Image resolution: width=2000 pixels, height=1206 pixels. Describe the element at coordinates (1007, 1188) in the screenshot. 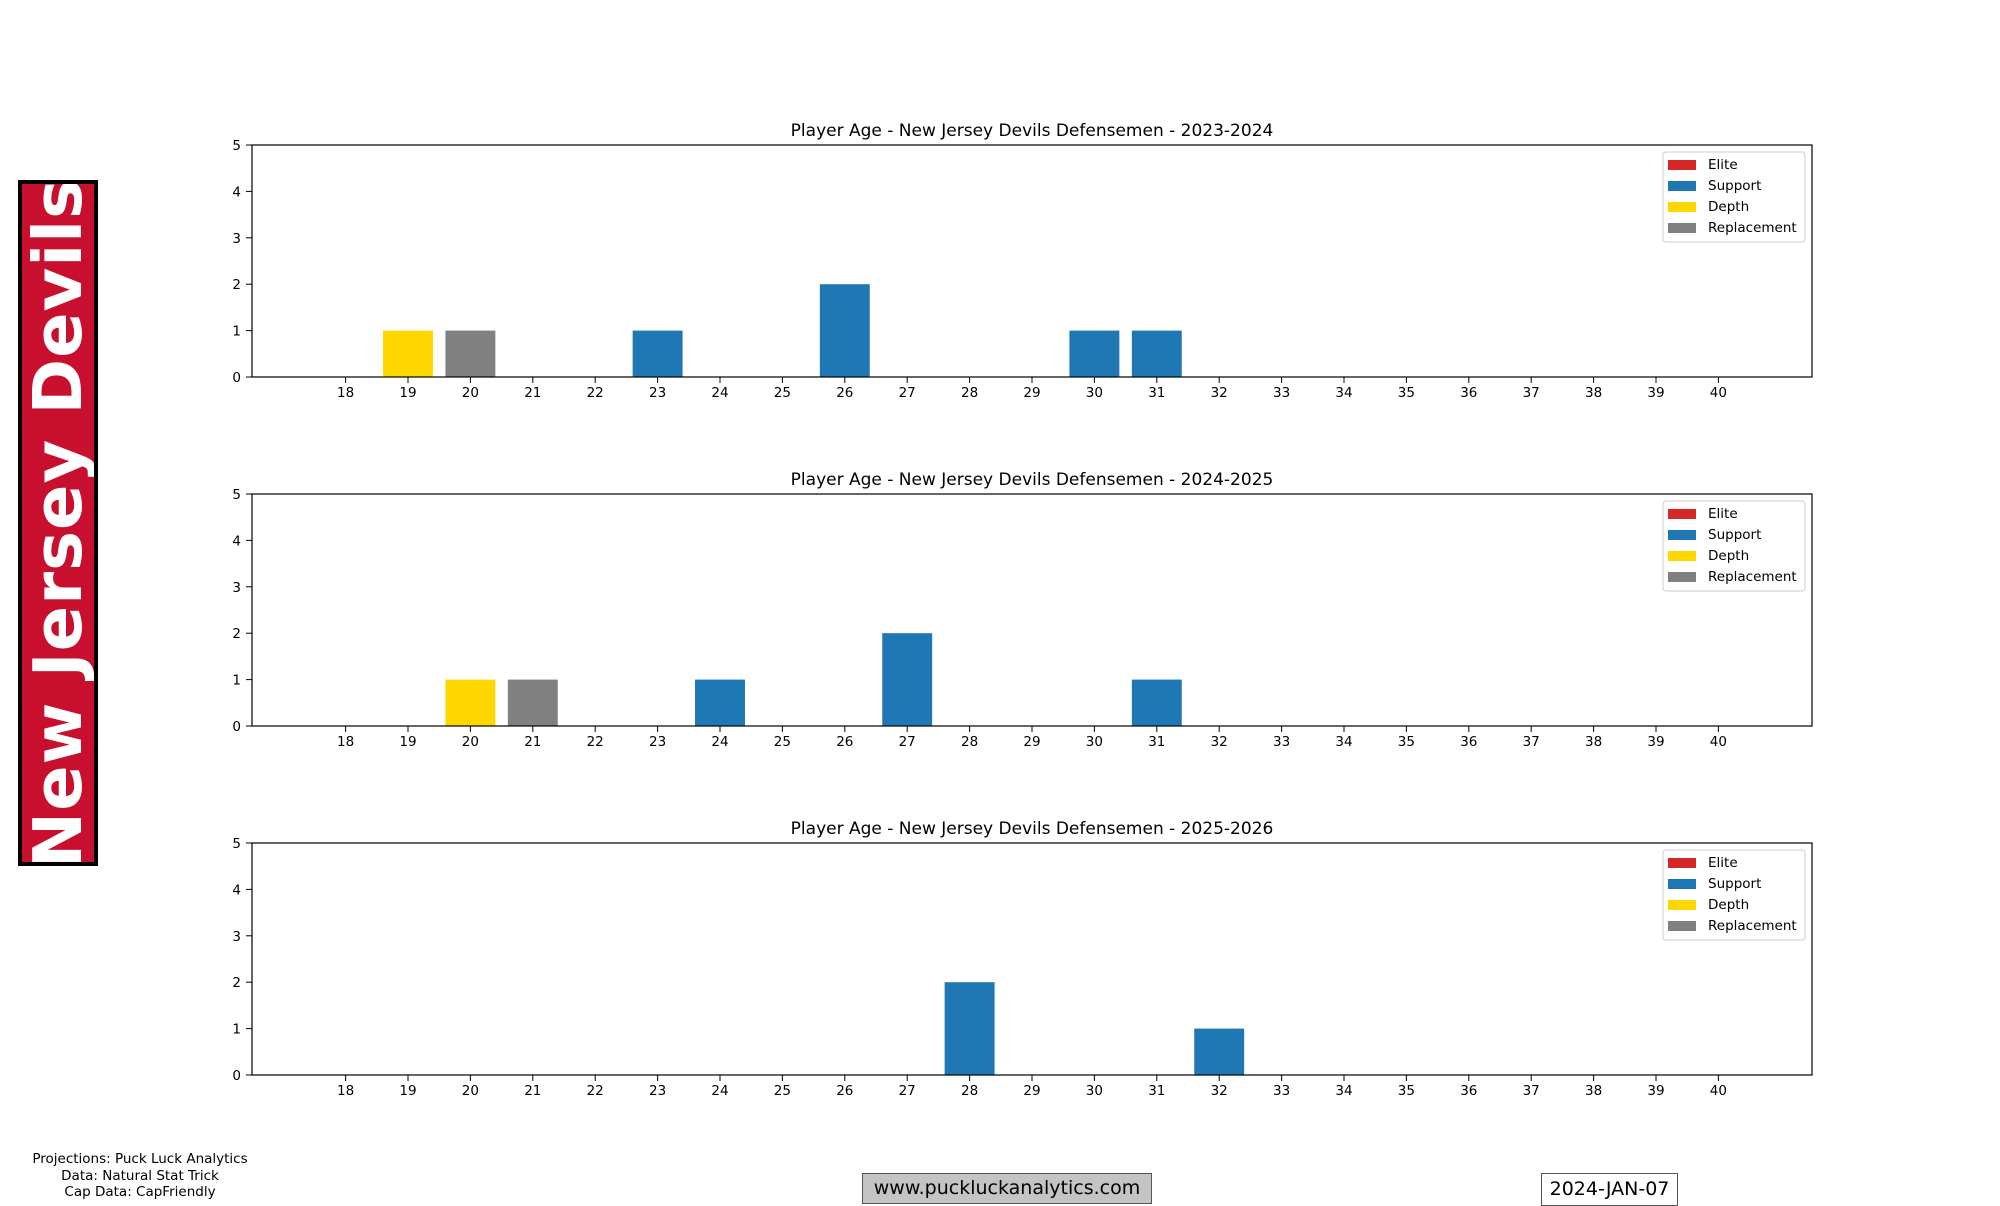

I see `website-label: www.puckluckanalytics.com` at that location.